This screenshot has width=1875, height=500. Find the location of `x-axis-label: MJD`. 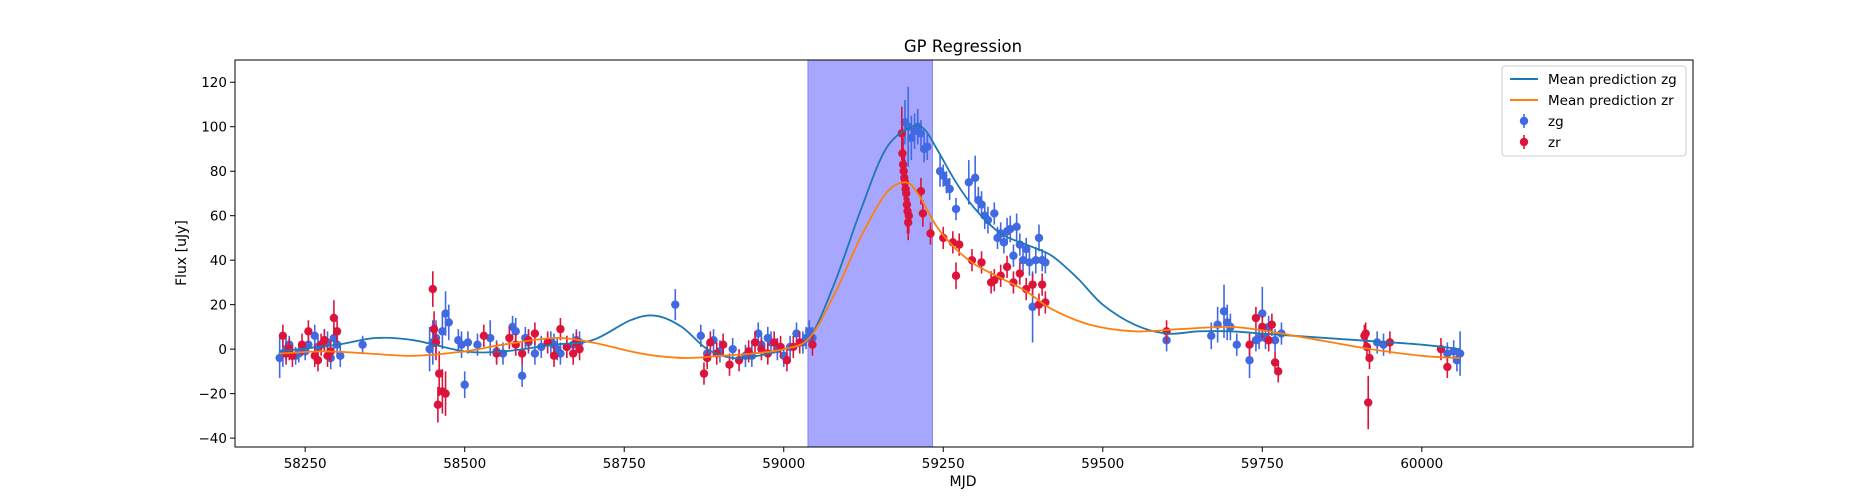

x-axis-label: MJD is located at coordinates (963, 482).